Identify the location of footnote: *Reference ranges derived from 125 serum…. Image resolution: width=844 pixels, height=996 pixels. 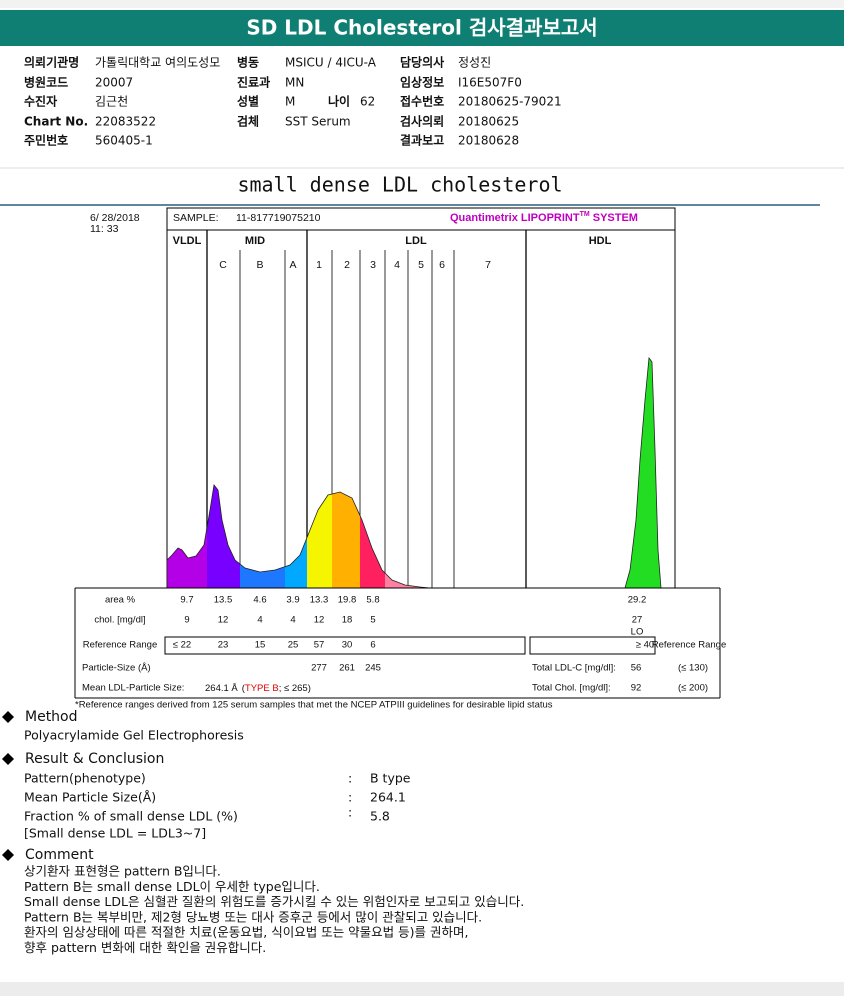
(314, 705).